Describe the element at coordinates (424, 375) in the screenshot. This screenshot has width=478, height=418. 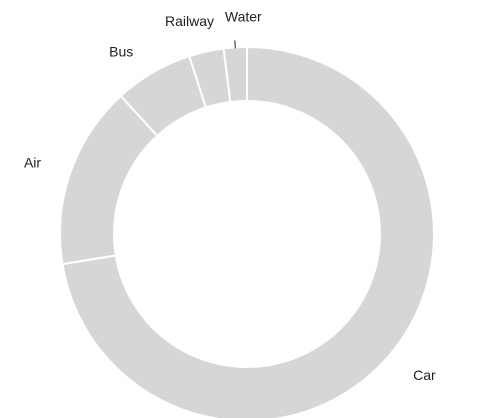
I see `slice-label-car: Car` at that location.